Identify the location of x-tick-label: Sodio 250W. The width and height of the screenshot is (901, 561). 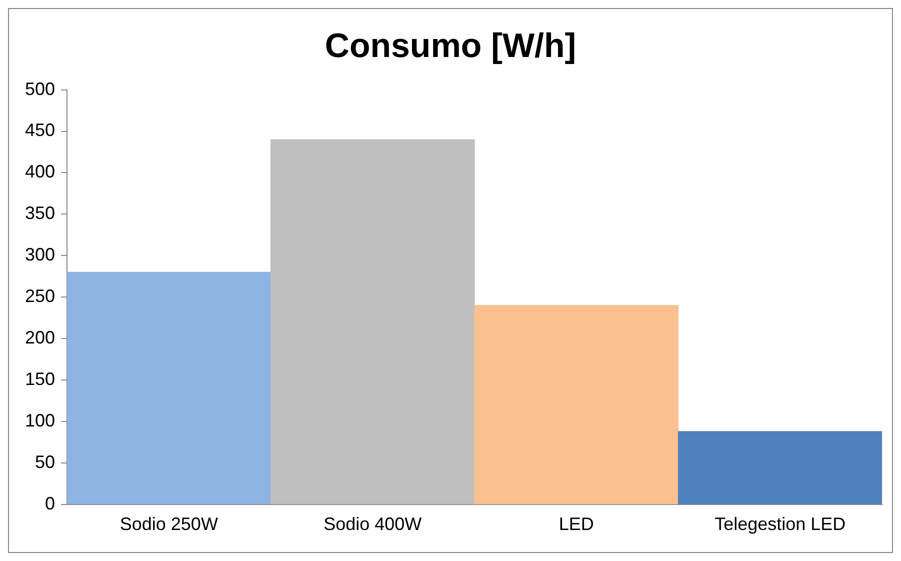
(169, 524).